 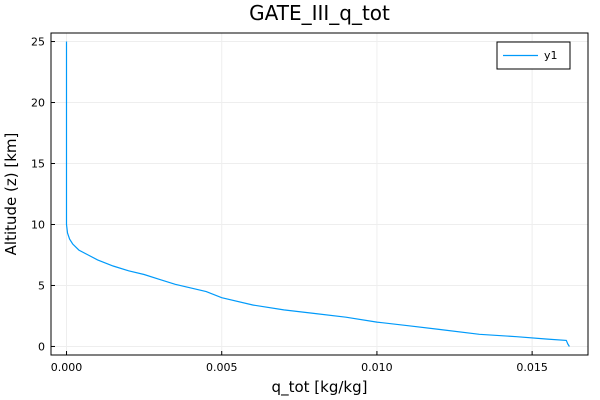 What do you see at coordinates (533, 55) in the screenshot?
I see `legend: y1` at bounding box center [533, 55].